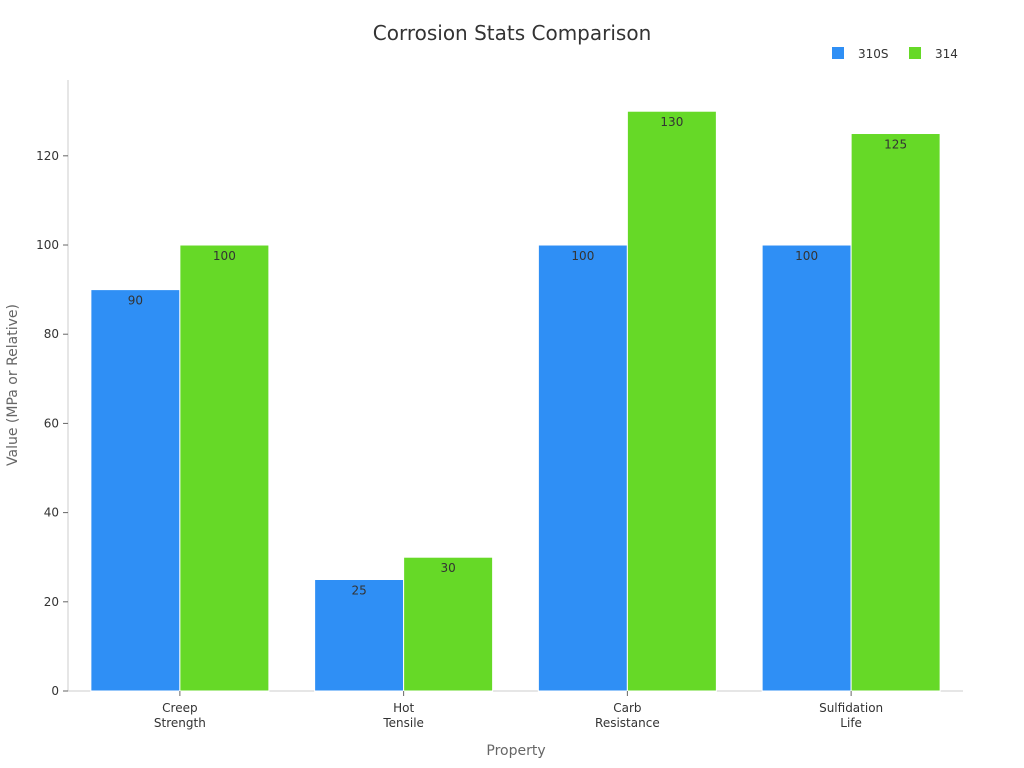  I want to click on y-ticks: 0 20 40 60 80 100 120, so click(52, 423).